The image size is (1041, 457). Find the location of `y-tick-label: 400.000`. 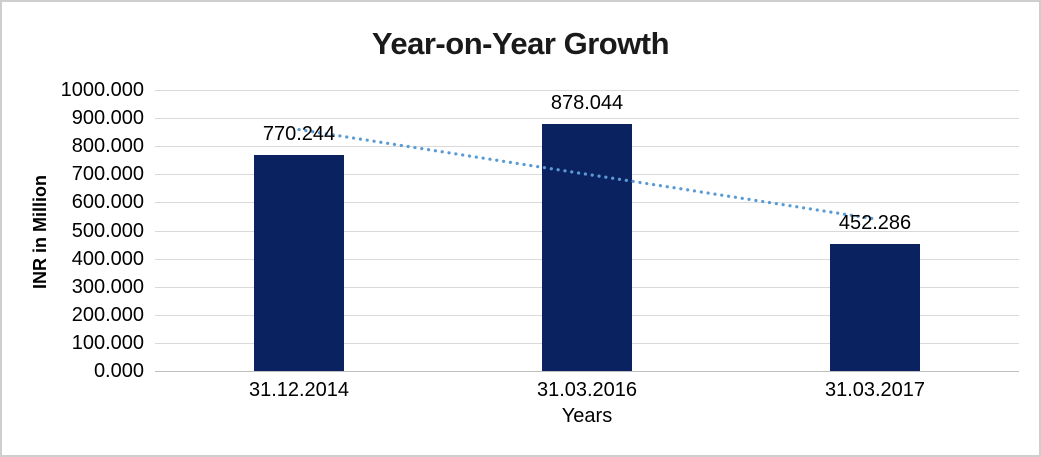

y-tick-label: 400.000 is located at coordinates (107, 258).